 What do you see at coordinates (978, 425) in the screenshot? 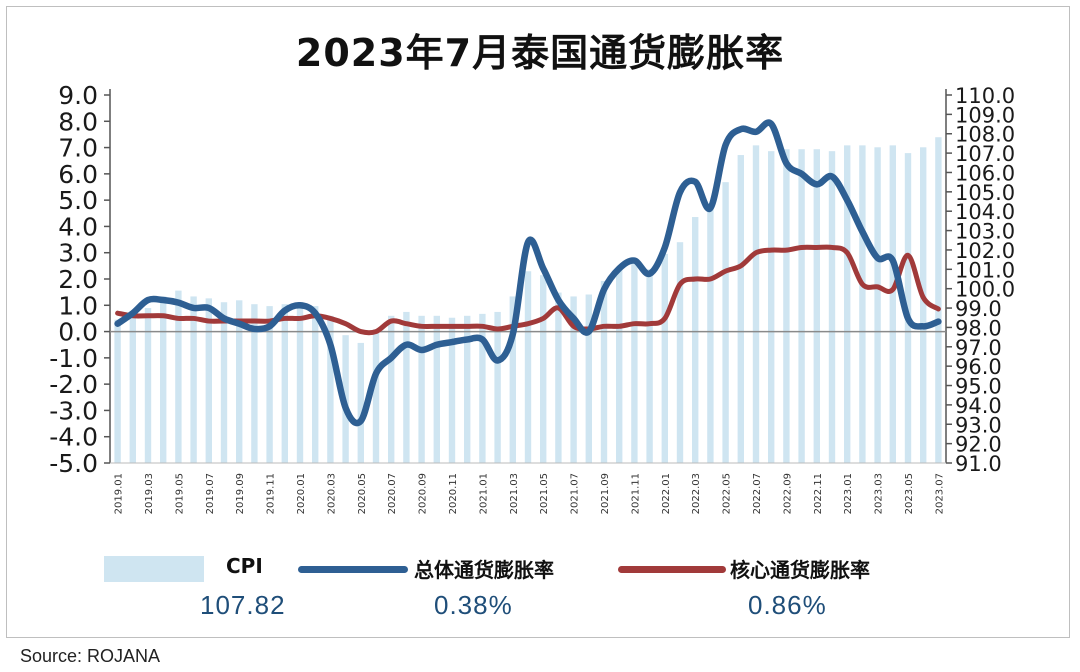
I see `right-tick-label: 93.0` at bounding box center [978, 425].